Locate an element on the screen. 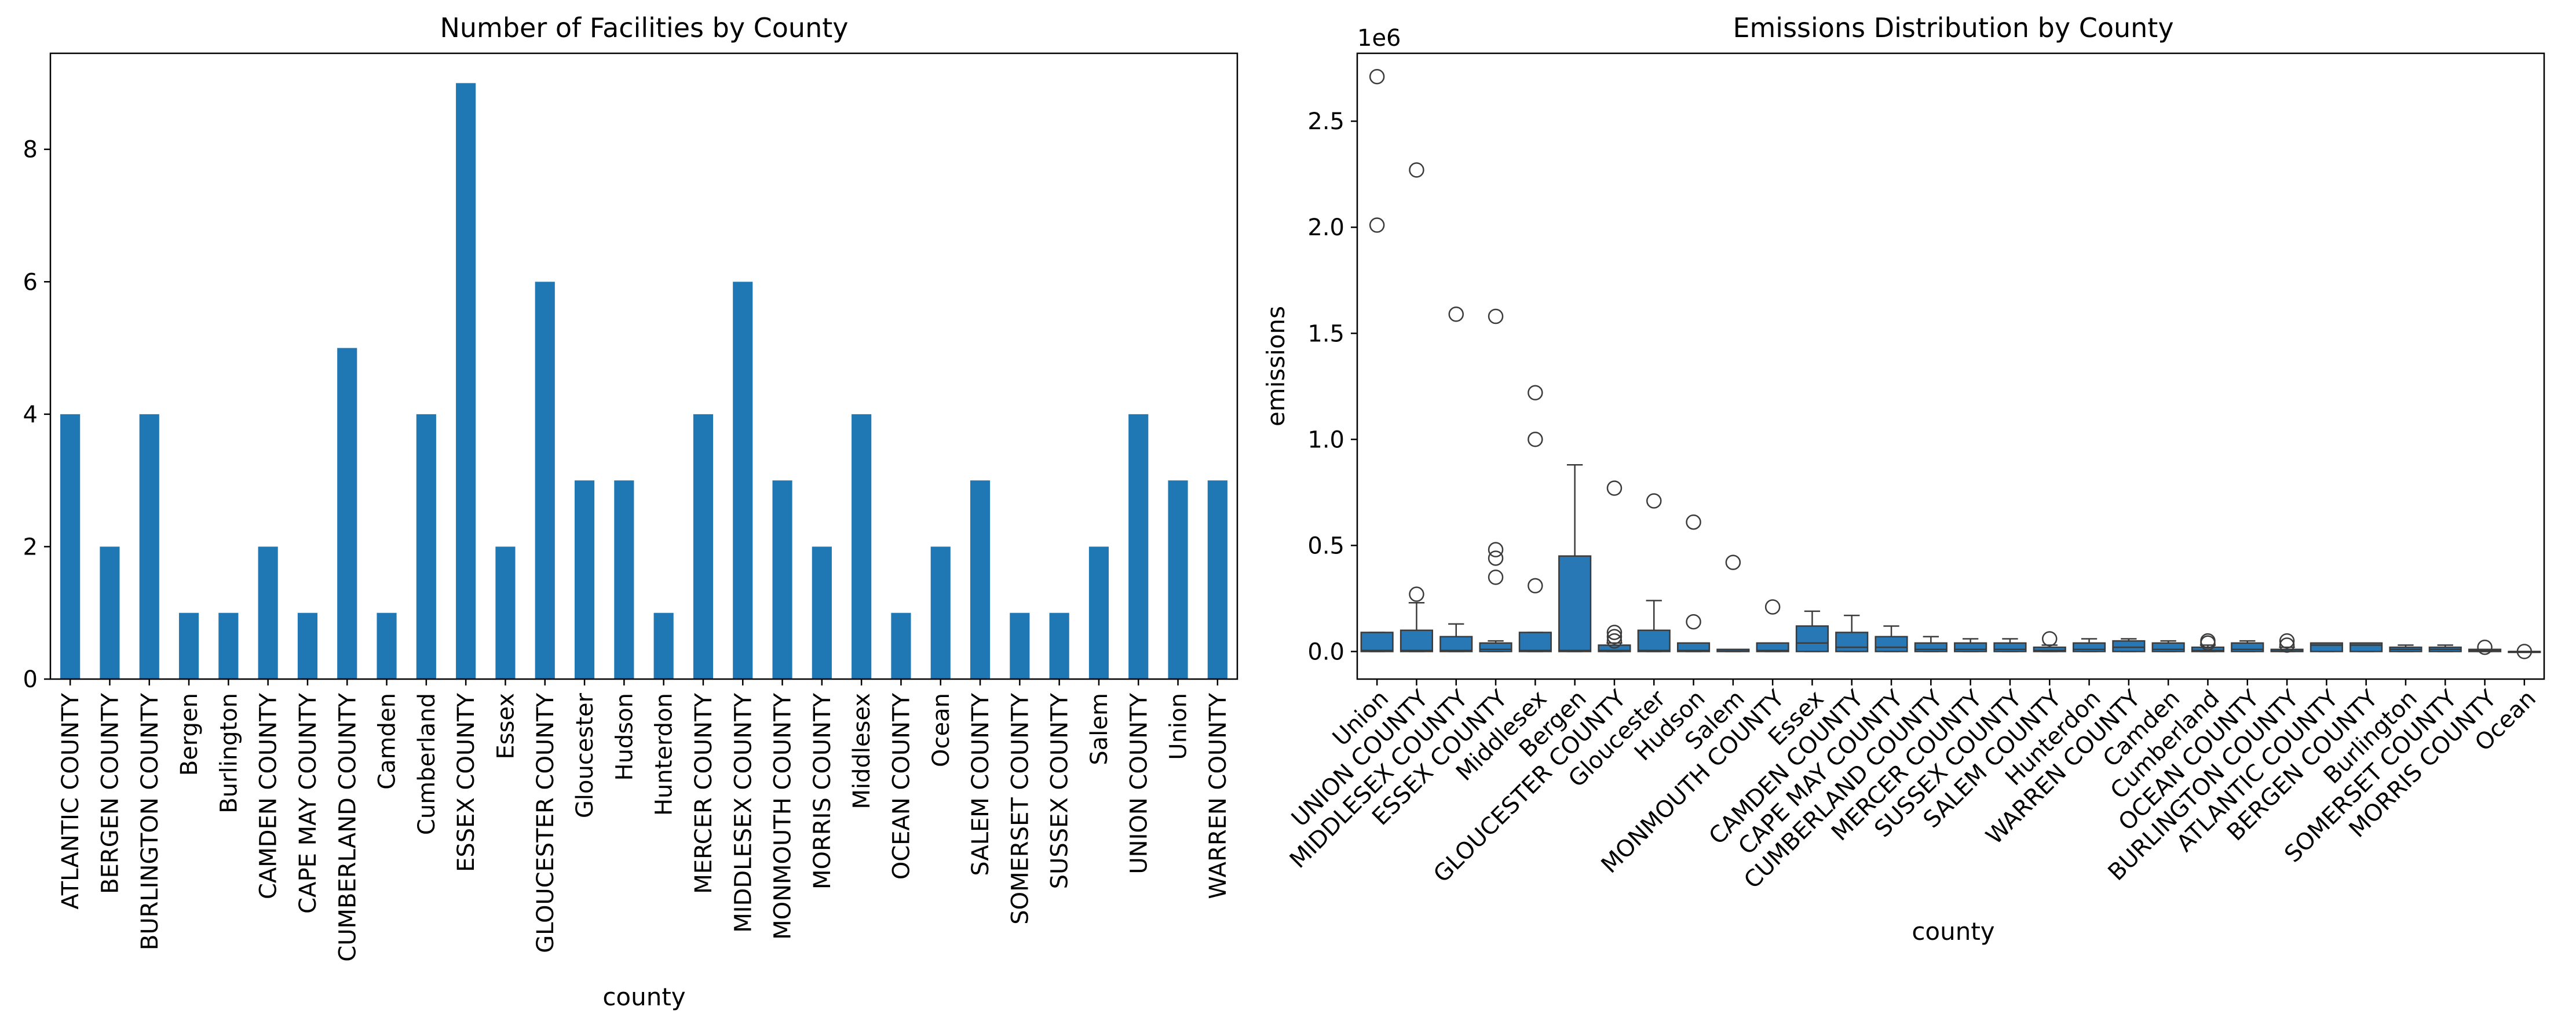 The width and height of the screenshot is (2576, 1025). x-tick-label: CAPE MAY COUNTY is located at coordinates (308, 803).